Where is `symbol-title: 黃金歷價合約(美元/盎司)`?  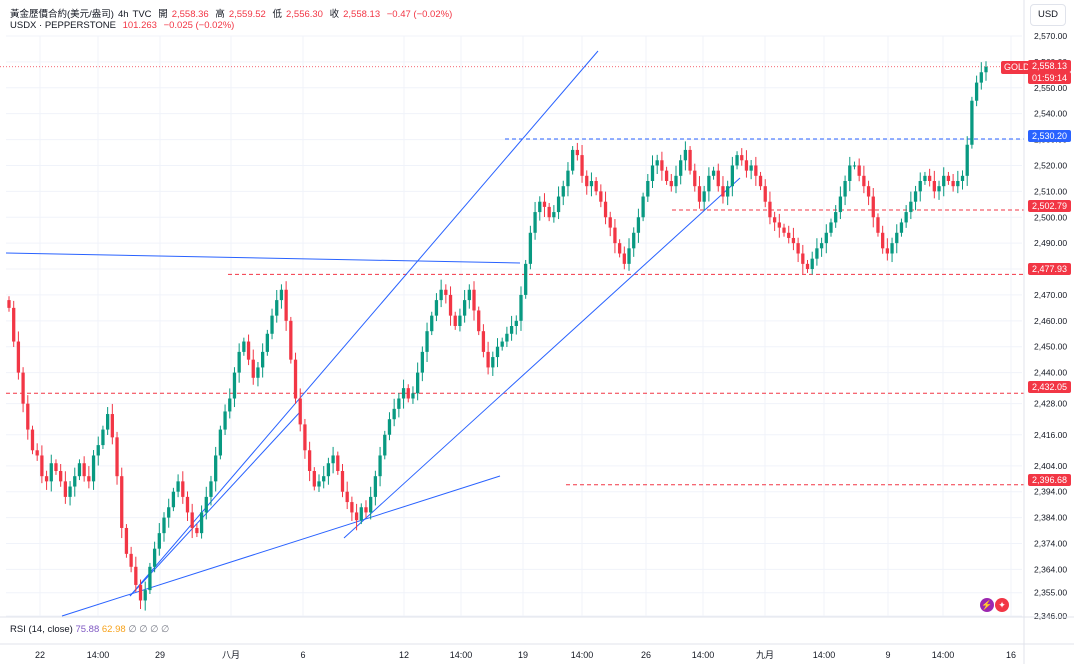
symbol-title: 黃金歷價合約(美元/盎司) is located at coordinates (62, 14).